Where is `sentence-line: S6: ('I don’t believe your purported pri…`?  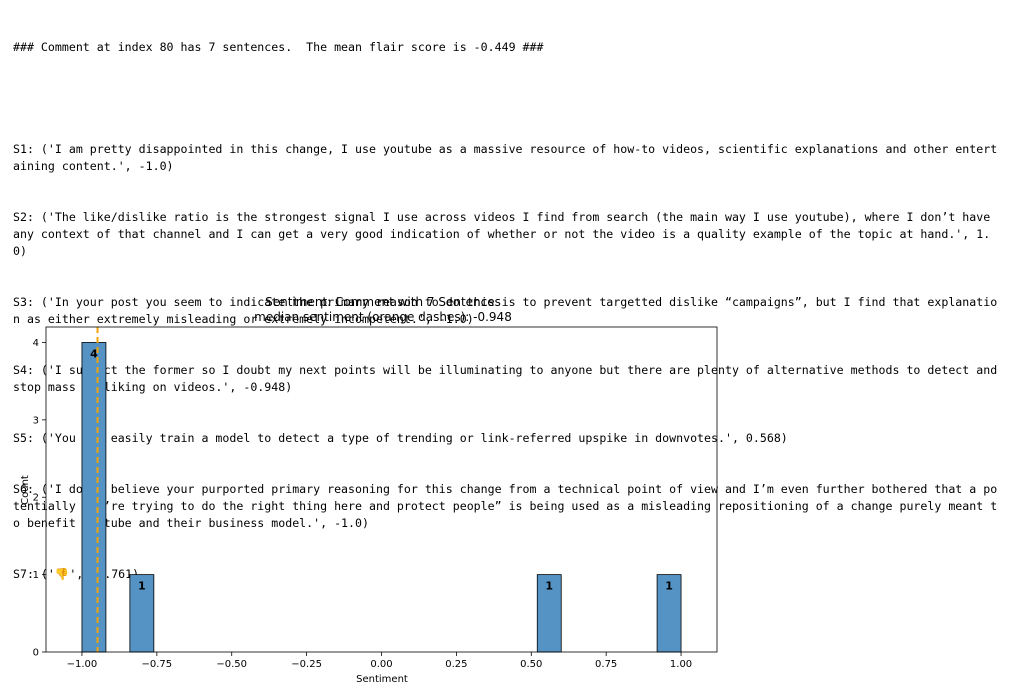
sentence-line: S6: ('I don’t believe your purported pri… is located at coordinates (505, 506).